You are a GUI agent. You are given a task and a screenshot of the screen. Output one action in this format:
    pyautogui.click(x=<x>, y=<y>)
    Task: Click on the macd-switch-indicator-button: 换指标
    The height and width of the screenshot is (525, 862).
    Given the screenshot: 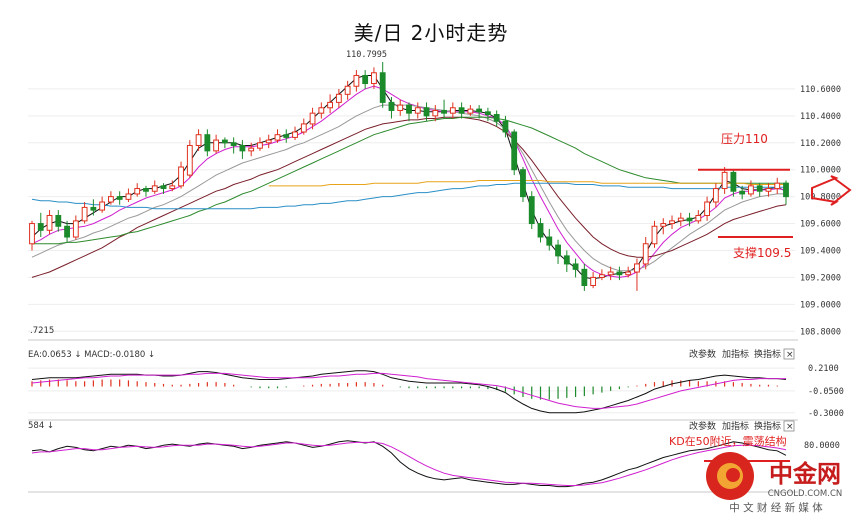 What is the action you would take?
    pyautogui.click(x=767, y=354)
    